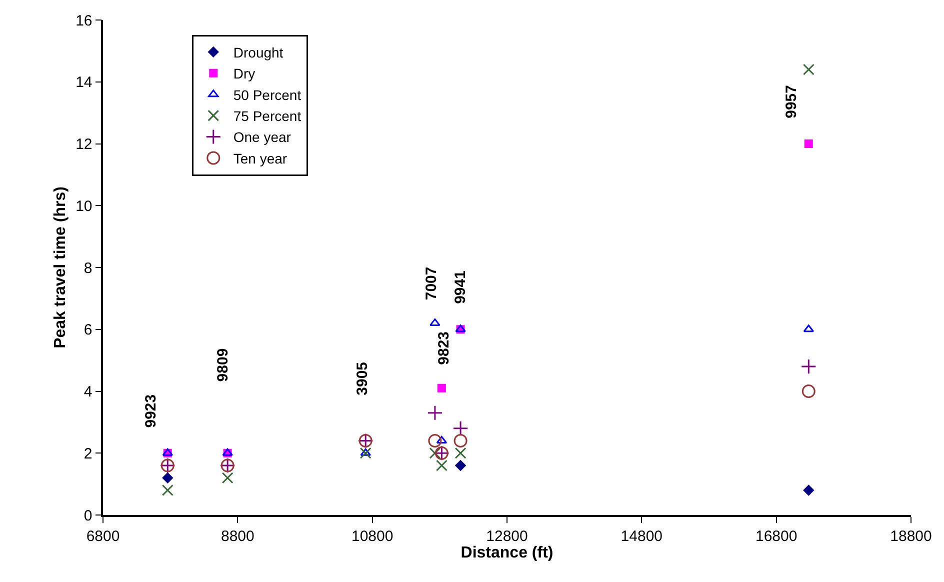  What do you see at coordinates (258, 52) in the screenshot?
I see `legend-label: Drought` at bounding box center [258, 52].